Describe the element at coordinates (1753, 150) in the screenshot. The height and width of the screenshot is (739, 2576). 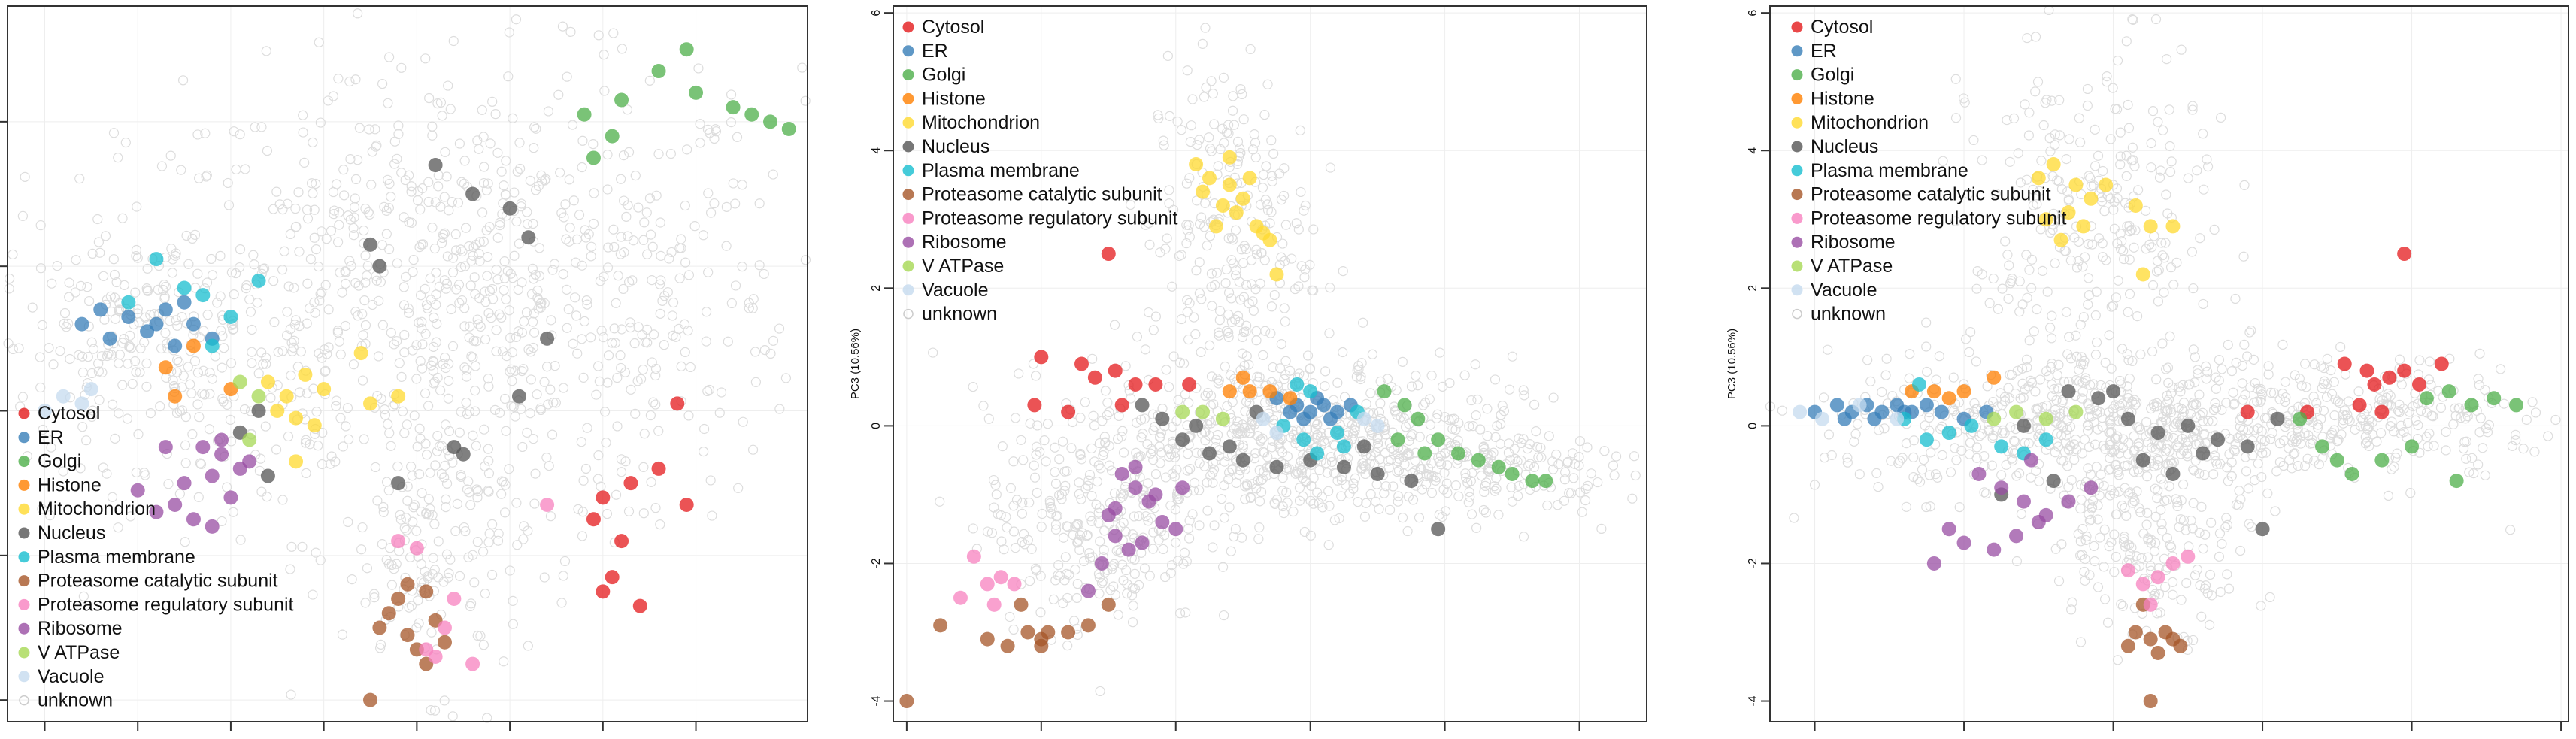
I see `y-tick-label: 4` at that location.